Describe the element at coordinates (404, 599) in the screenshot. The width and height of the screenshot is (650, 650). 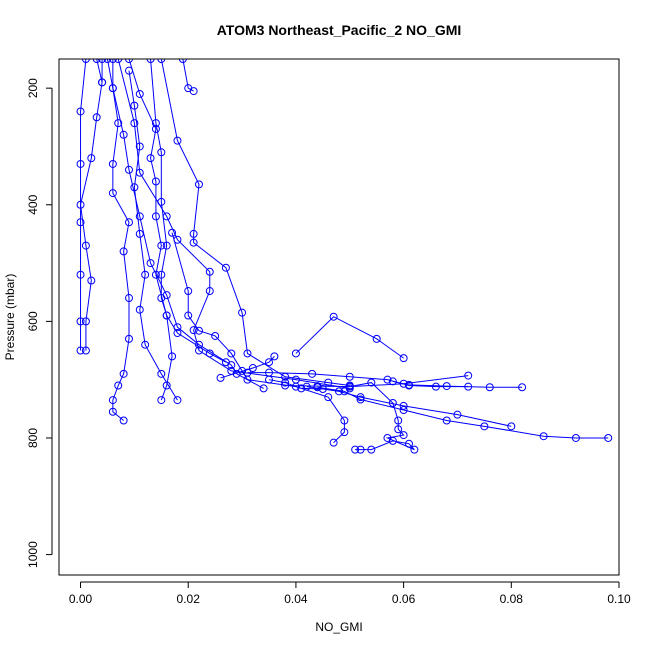
I see `x-tick-label: 0.06` at that location.